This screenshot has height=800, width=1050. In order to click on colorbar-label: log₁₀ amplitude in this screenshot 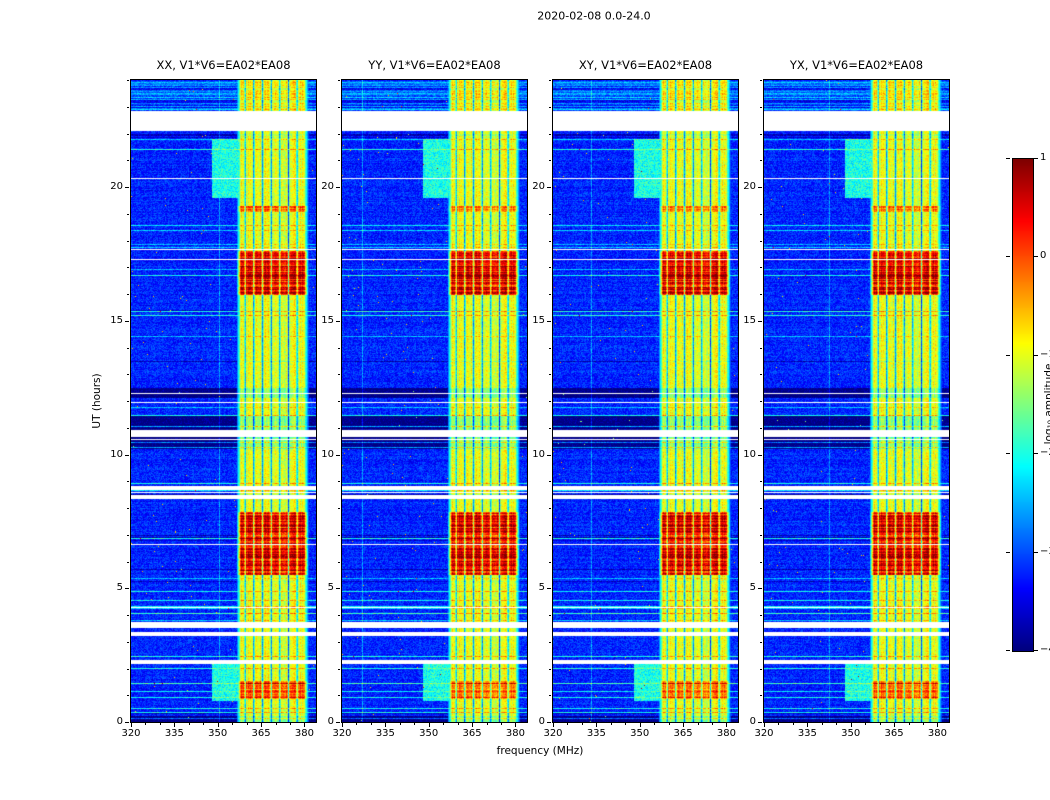, I will do `click(1046, 404)`.